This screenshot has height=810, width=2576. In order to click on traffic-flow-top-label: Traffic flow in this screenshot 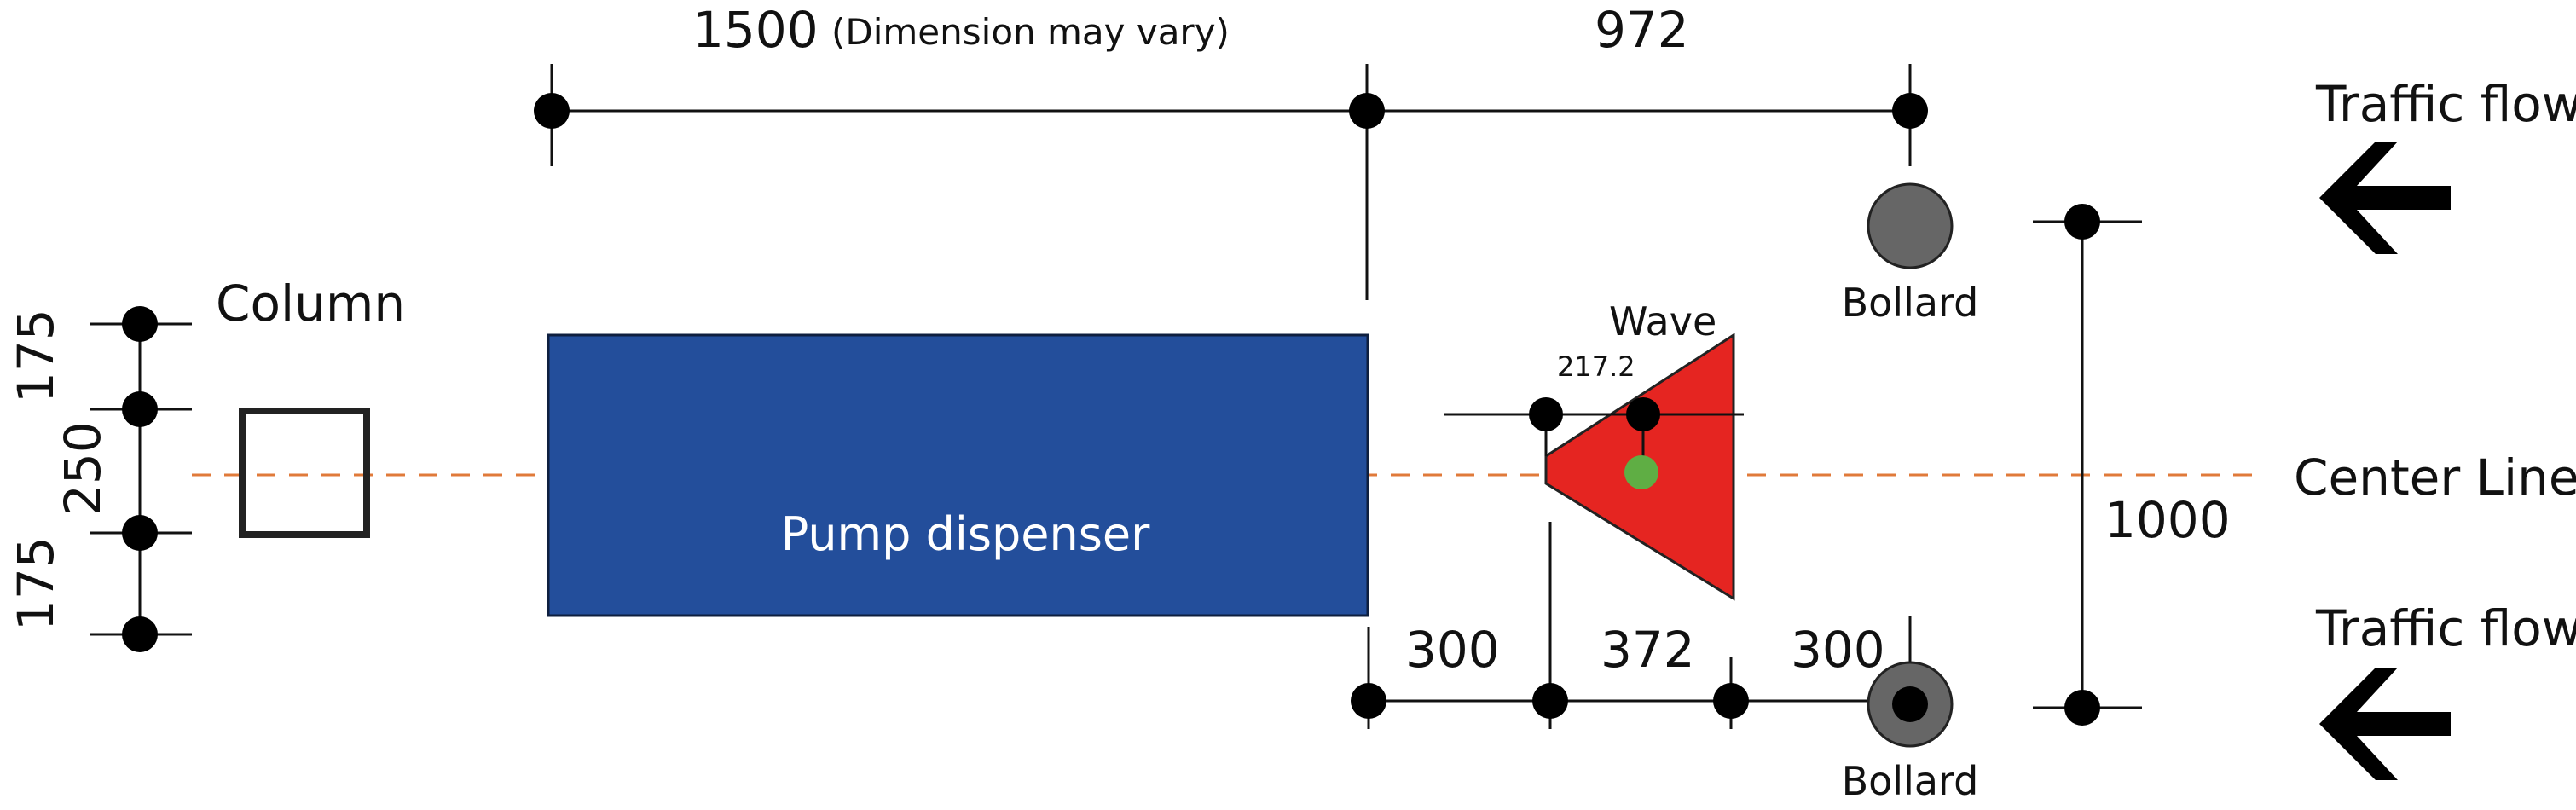, I will do `click(2445, 104)`.